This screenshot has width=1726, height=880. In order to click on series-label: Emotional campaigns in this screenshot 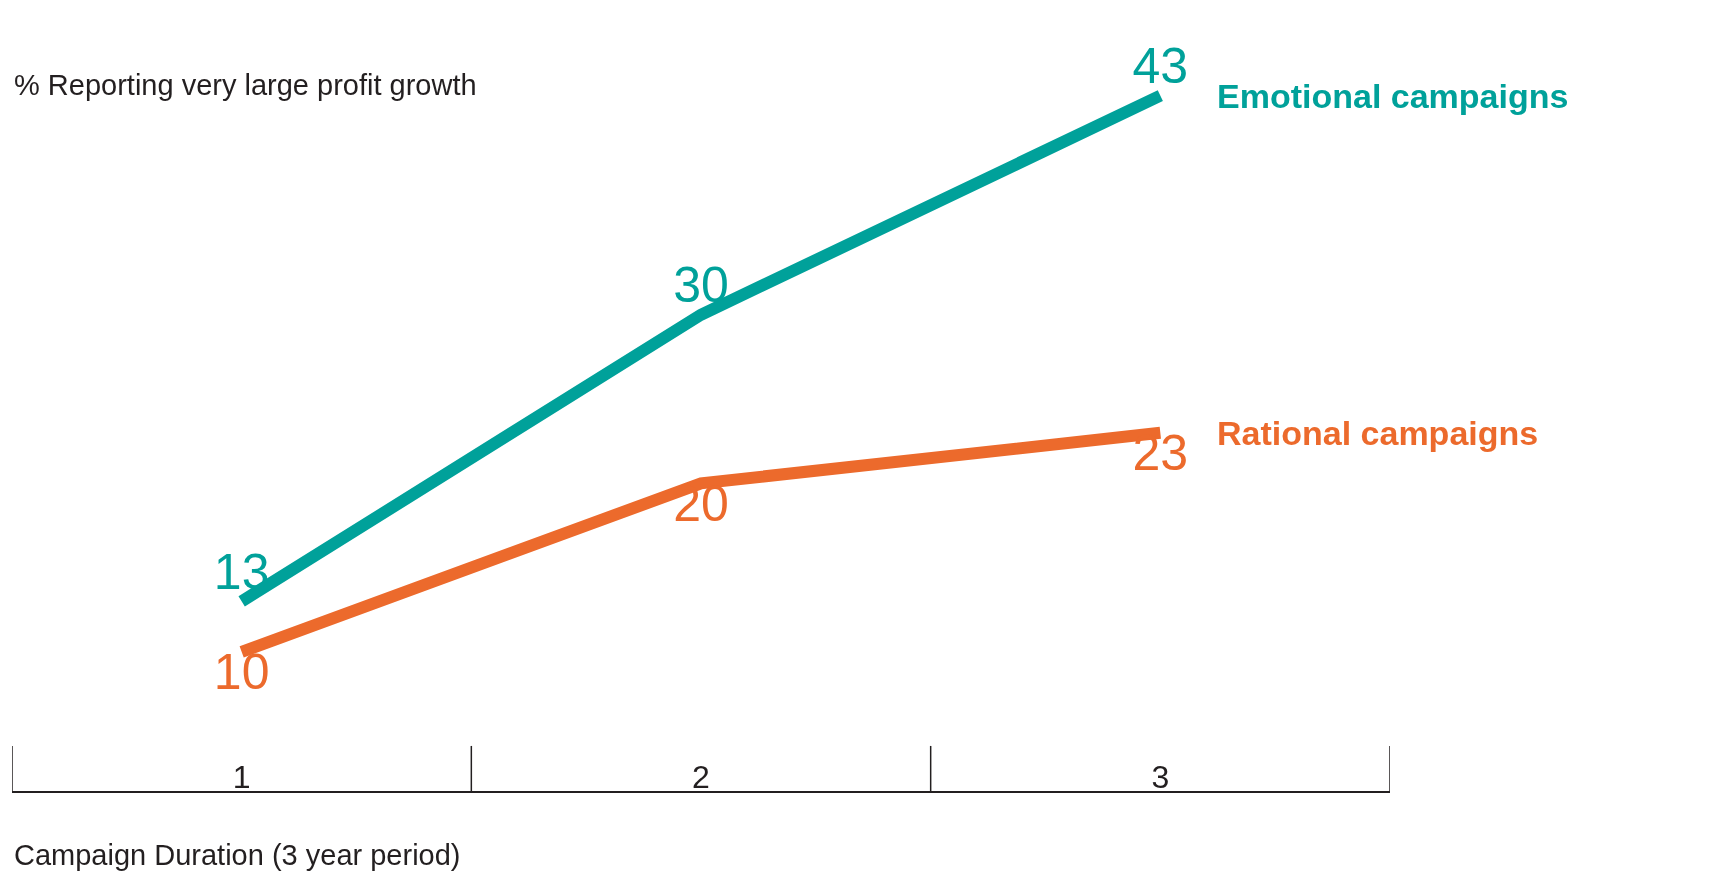, I will do `click(1393, 96)`.